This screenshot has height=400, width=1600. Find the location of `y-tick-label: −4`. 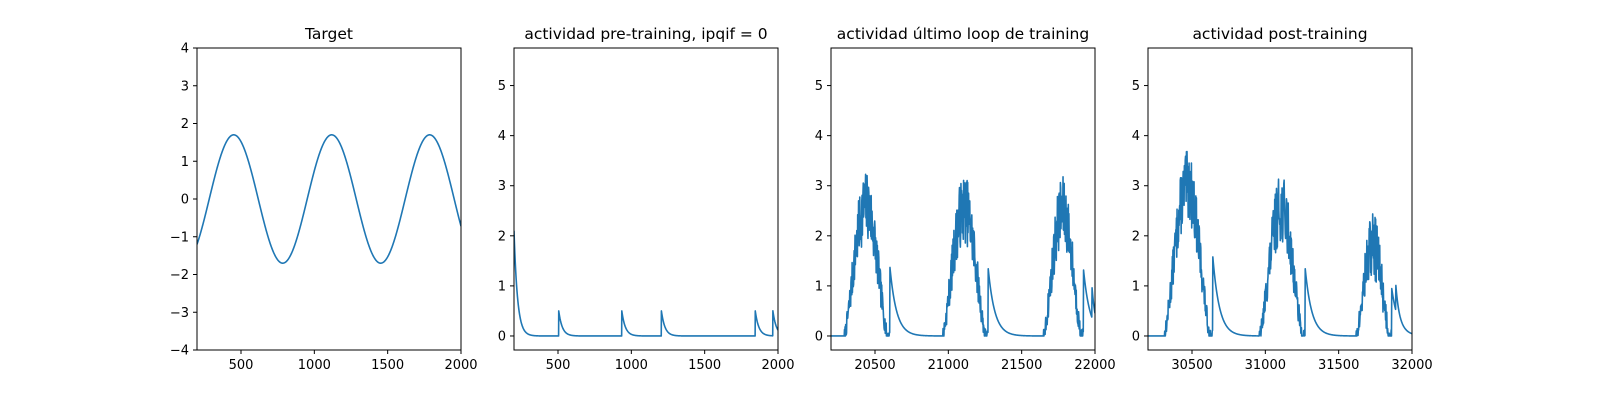

y-tick-label: −4 is located at coordinates (179, 351).